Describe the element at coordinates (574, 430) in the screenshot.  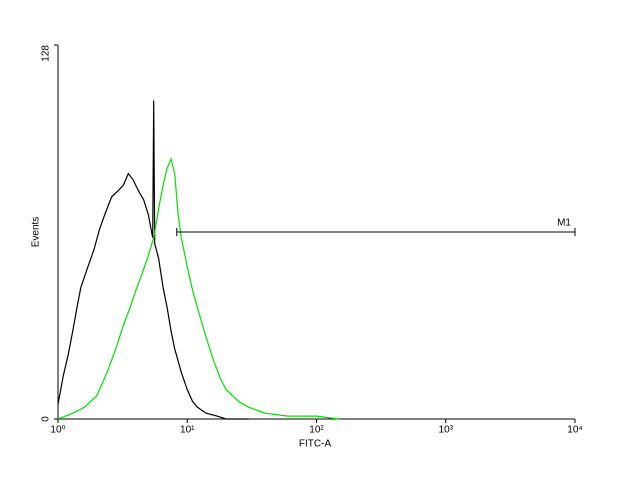
I see `x-tick-label: 10⁴` at that location.